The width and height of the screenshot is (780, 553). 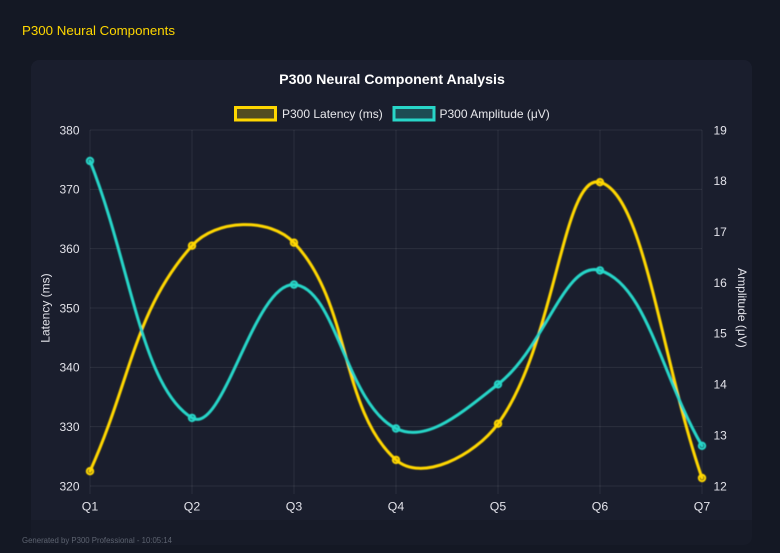 What do you see at coordinates (721, 385) in the screenshot?
I see `svg-text: 14` at bounding box center [721, 385].